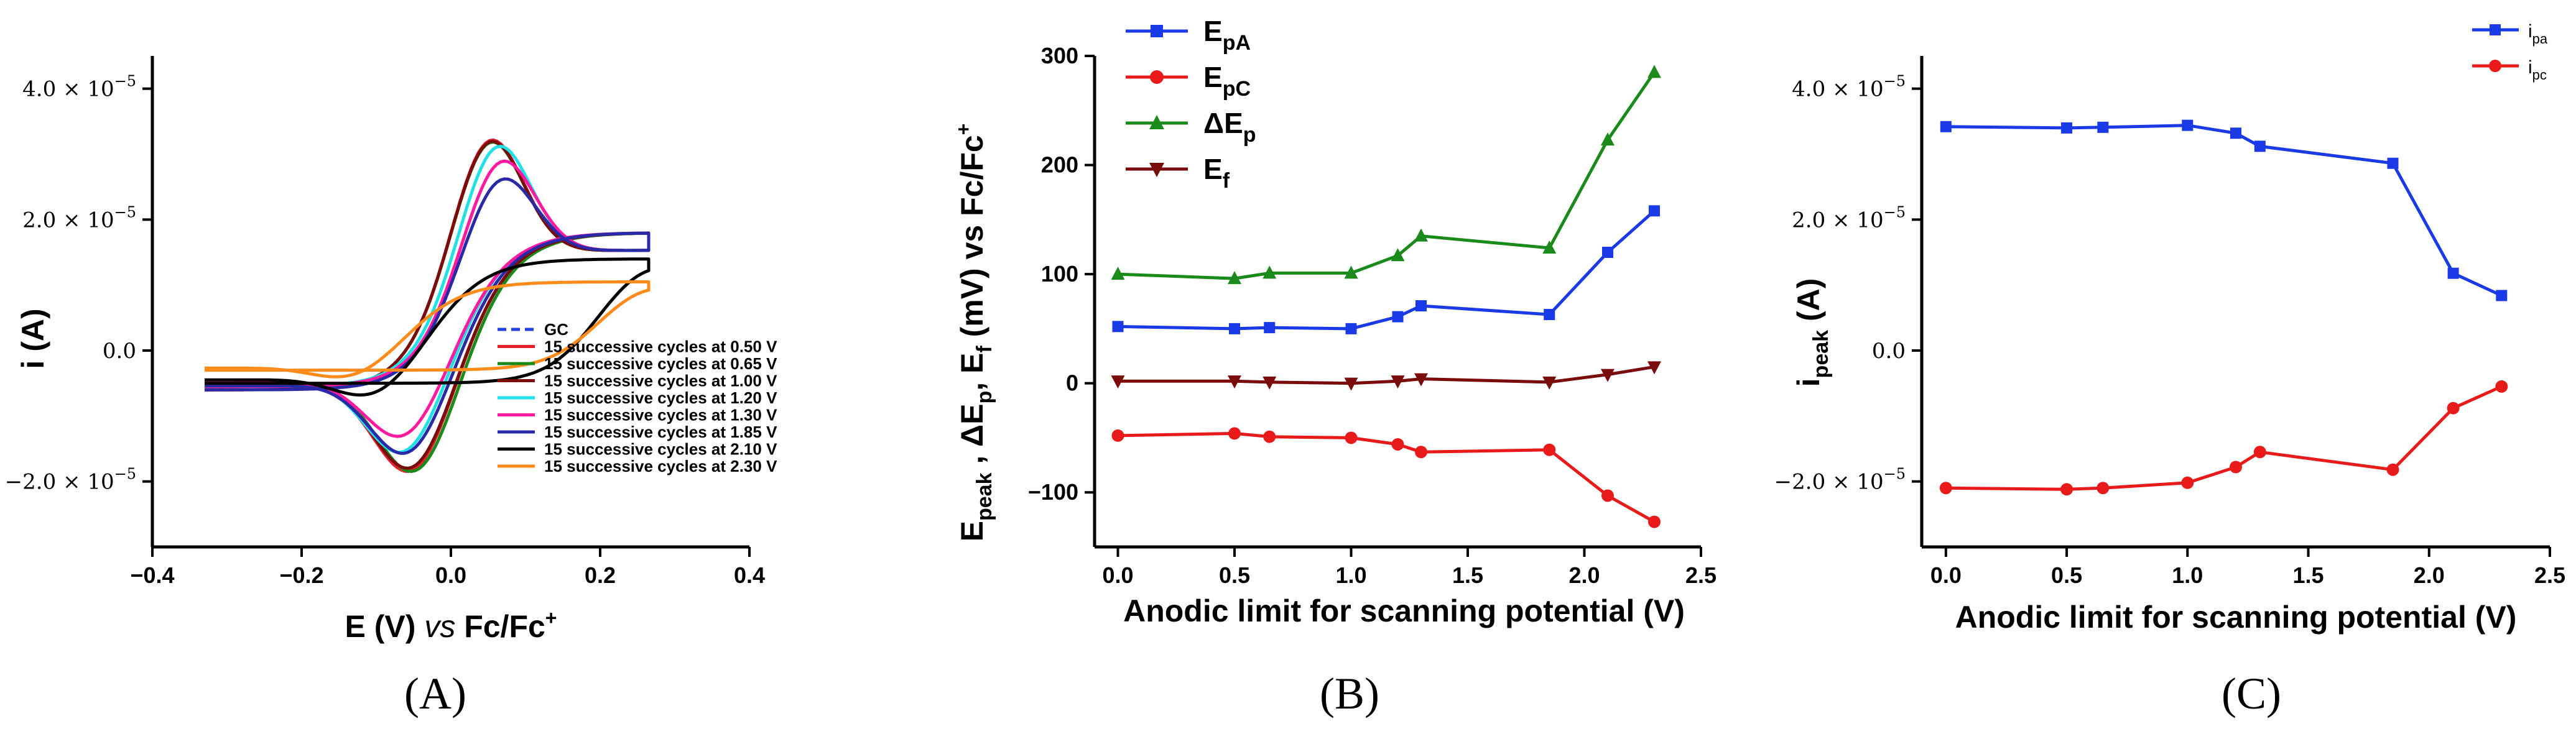  What do you see at coordinates (2538, 34) in the screenshot?
I see `legend-entry: ipa` at bounding box center [2538, 34].